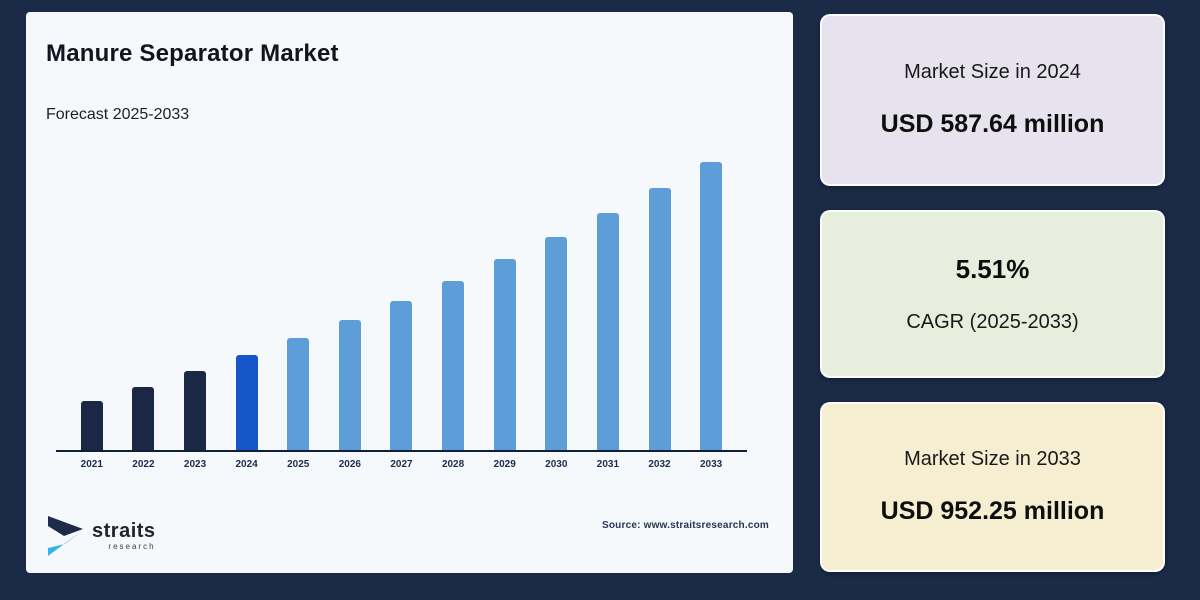 The width and height of the screenshot is (1200, 600). I want to click on logo-name: straits, so click(124, 531).